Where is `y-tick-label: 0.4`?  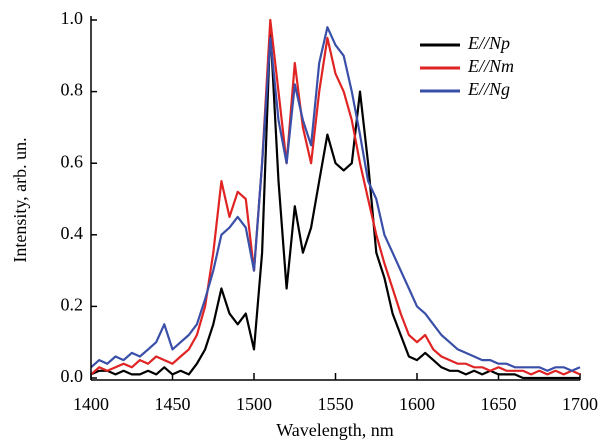
y-tick-label: 0.4 is located at coordinates (72, 233).